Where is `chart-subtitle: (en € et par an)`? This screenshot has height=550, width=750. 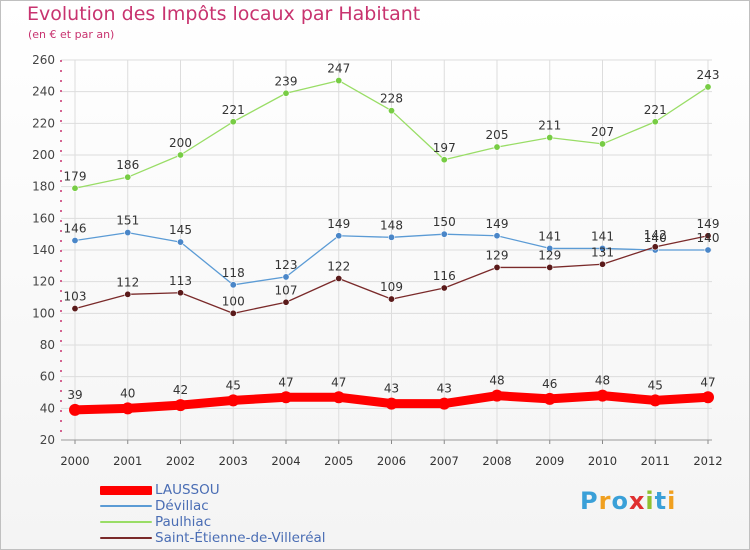 chart-subtitle: (en € et par an) is located at coordinates (71, 34).